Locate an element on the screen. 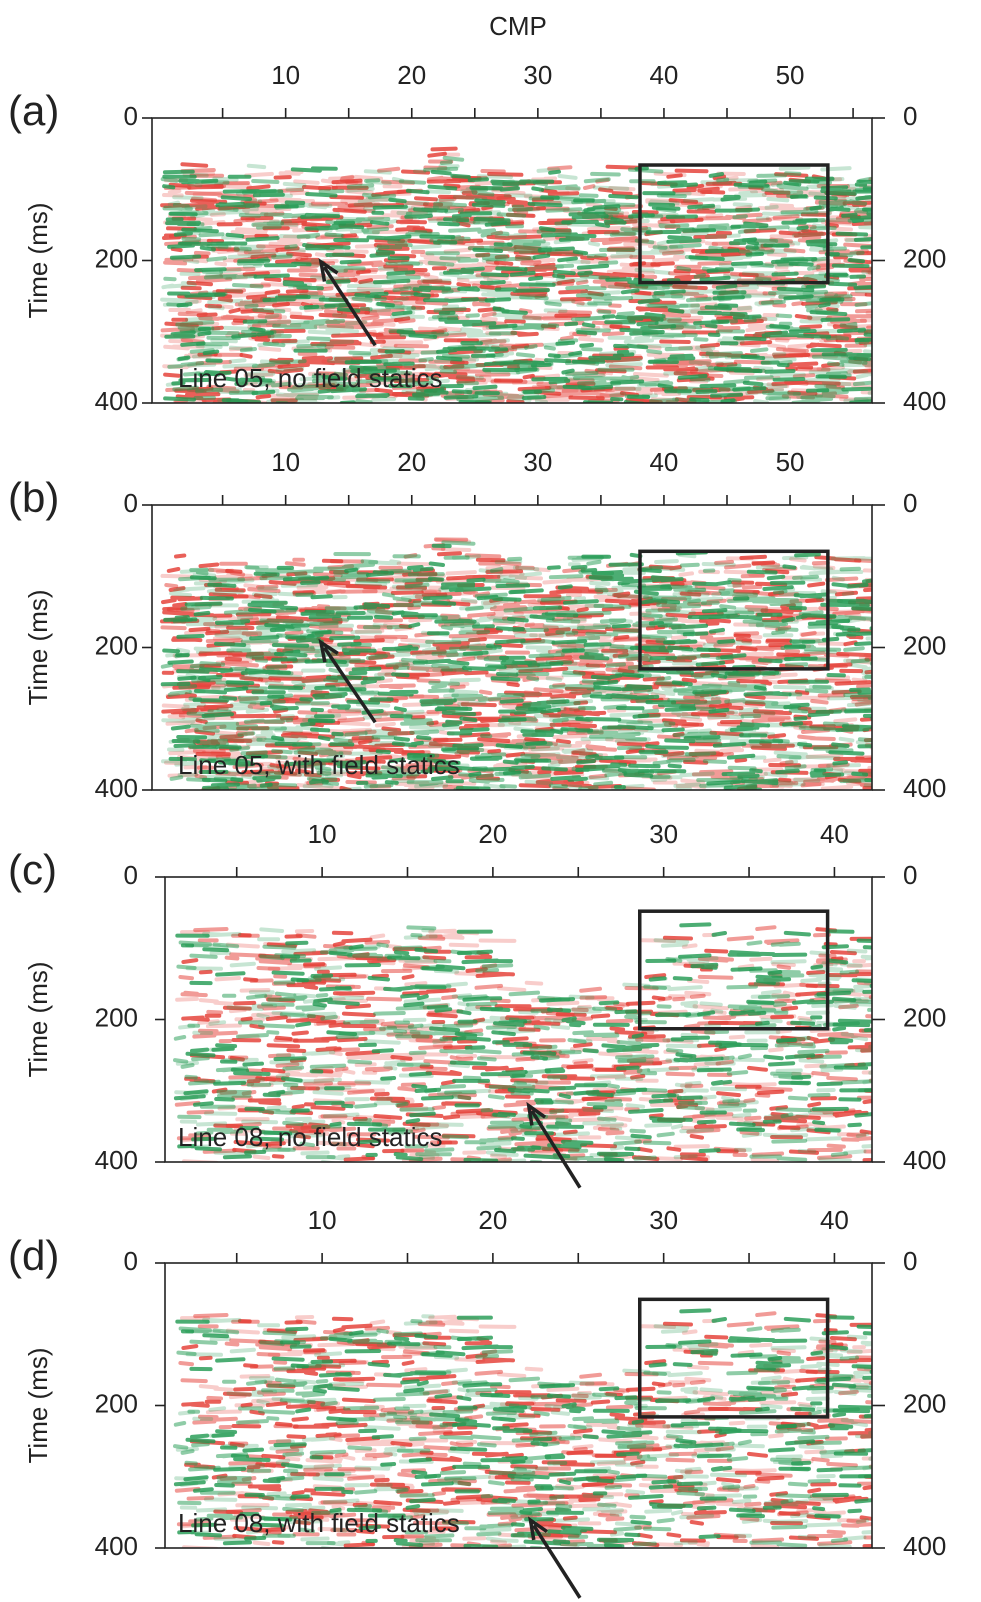  panel-label: (c) is located at coordinates (32, 869).